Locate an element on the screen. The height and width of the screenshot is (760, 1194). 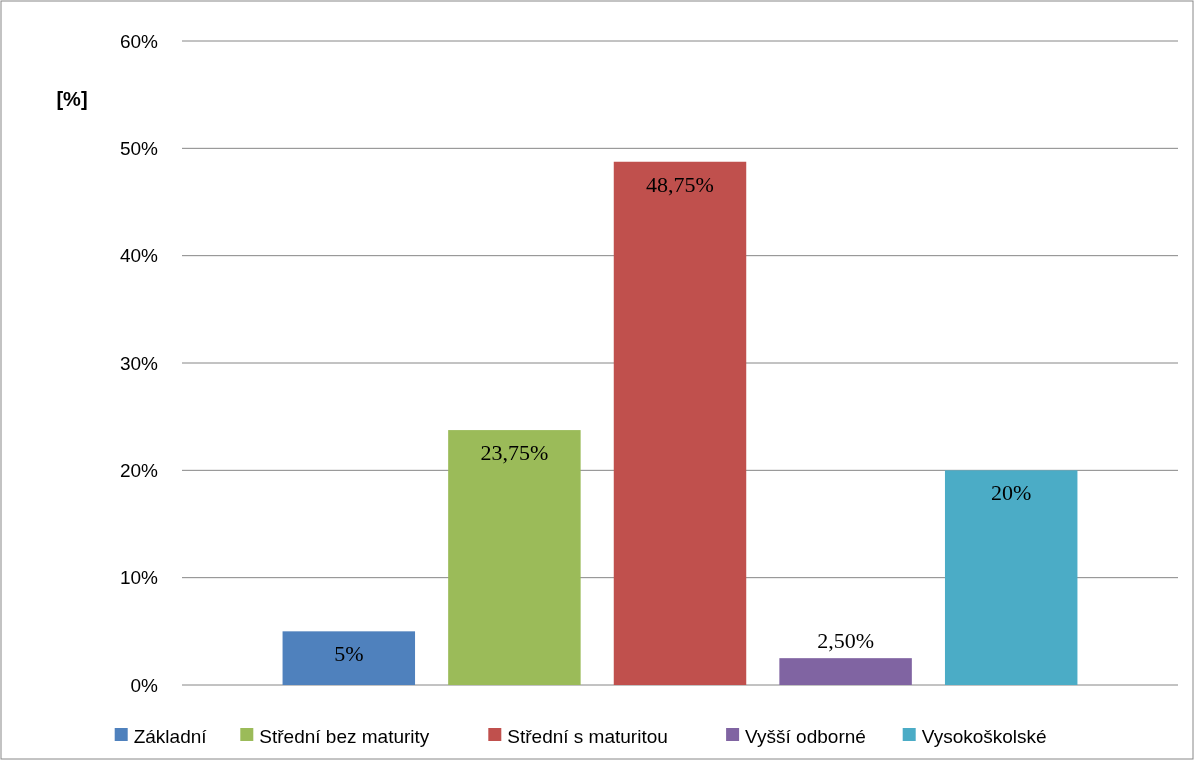
data-label: 20% is located at coordinates (1011, 493).